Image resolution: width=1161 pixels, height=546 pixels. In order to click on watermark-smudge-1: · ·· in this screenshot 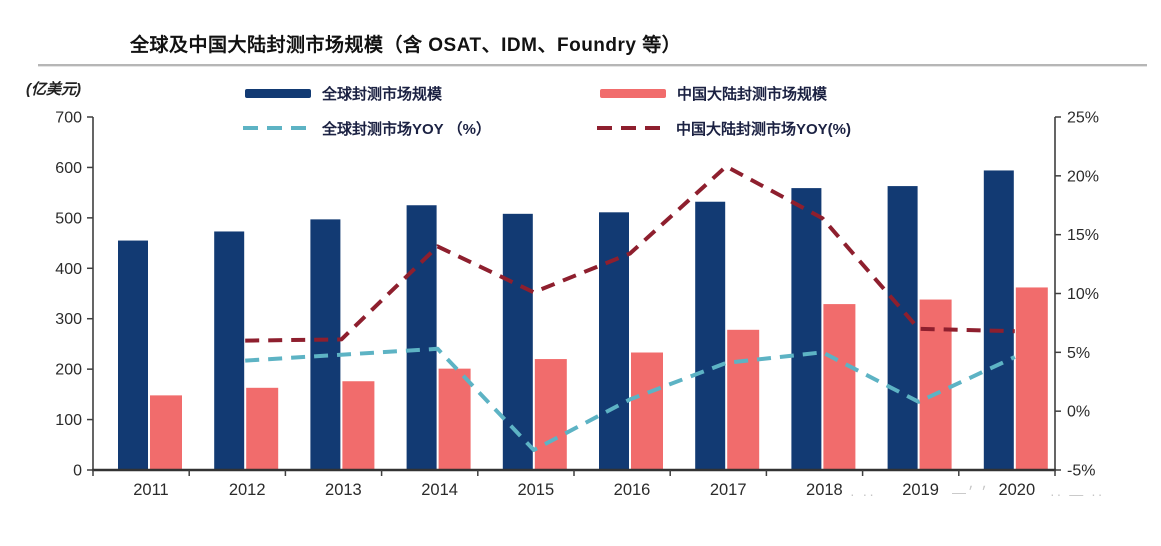, I will do `click(863, 494)`.